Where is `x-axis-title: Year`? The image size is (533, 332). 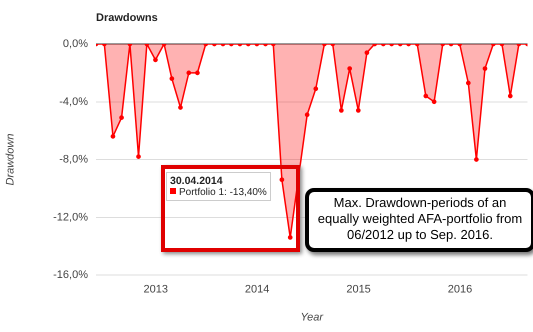
x-axis-title: Year is located at coordinates (312, 317).